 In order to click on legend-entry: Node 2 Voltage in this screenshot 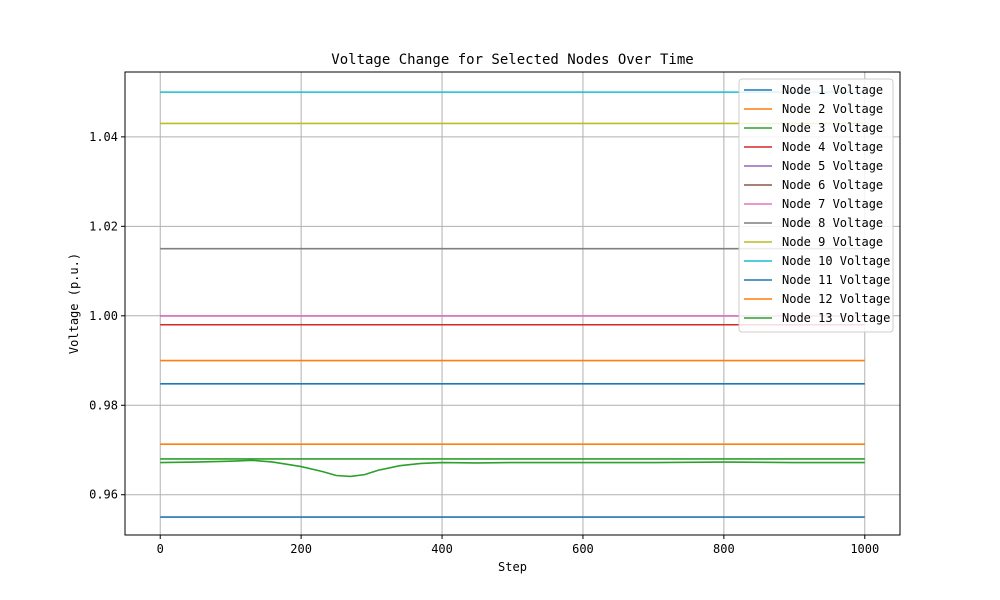, I will do `click(832, 109)`.